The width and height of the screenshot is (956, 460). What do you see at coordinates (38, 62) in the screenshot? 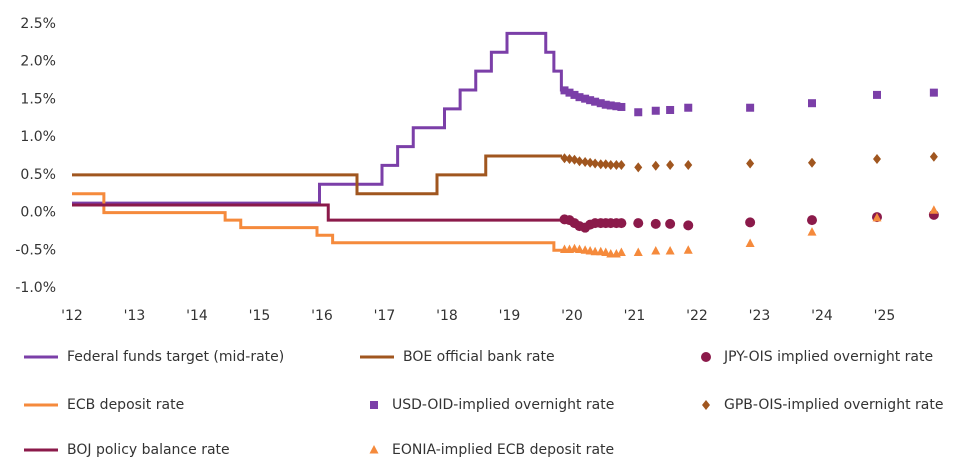
I see `y-tick-label: 2.0%` at bounding box center [38, 62].